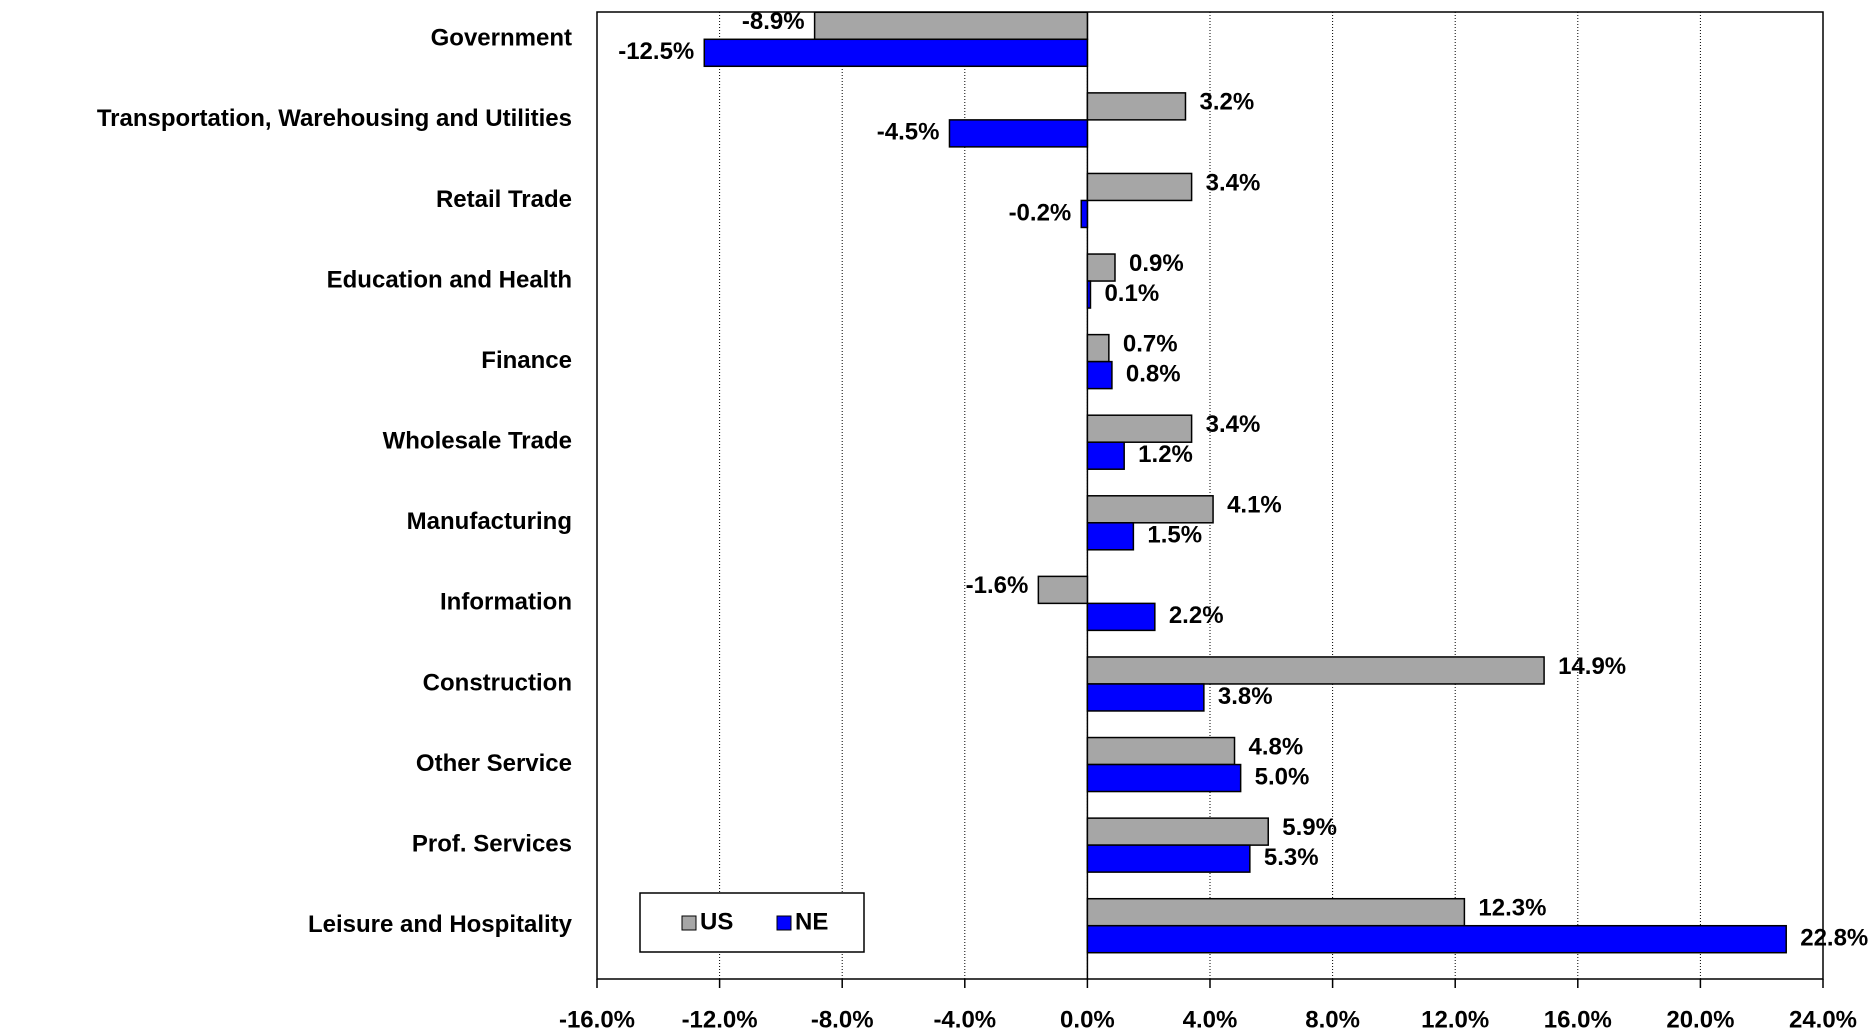  What do you see at coordinates (964, 1019) in the screenshot?
I see `x-tick-label: -4.0%` at bounding box center [964, 1019].